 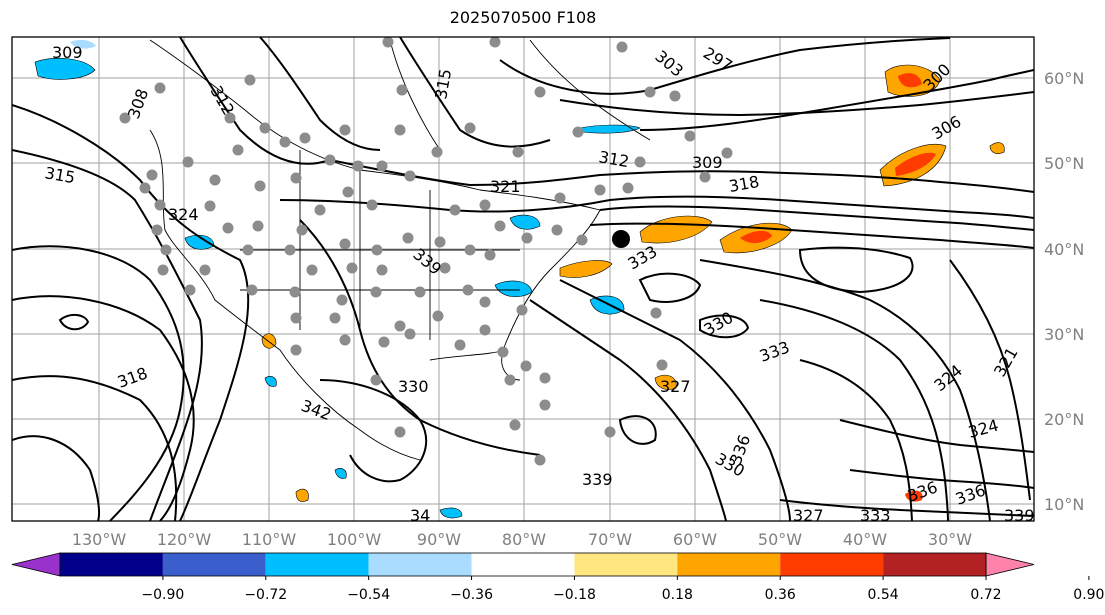 I want to click on lon-label-90w: 90°W, so click(x=439, y=539).